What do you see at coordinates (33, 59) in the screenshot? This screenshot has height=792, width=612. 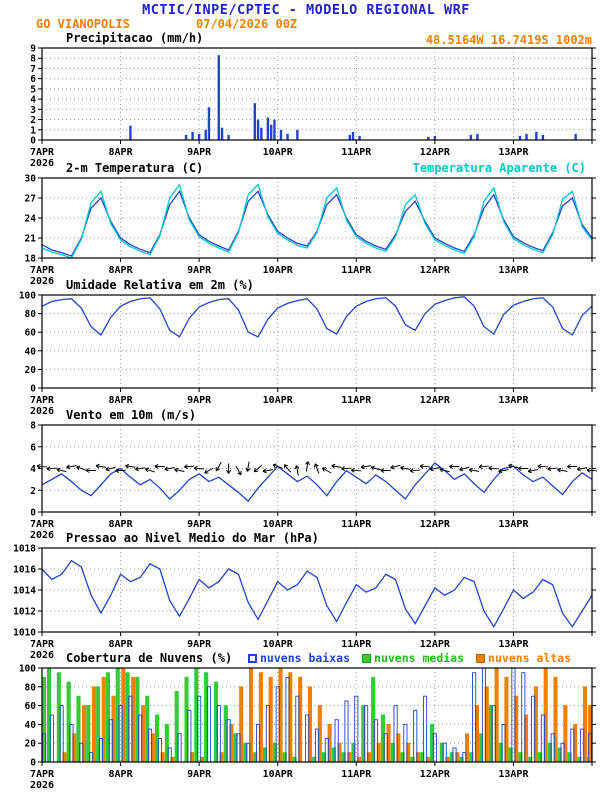 I see `svg-text: 8` at bounding box center [33, 59].